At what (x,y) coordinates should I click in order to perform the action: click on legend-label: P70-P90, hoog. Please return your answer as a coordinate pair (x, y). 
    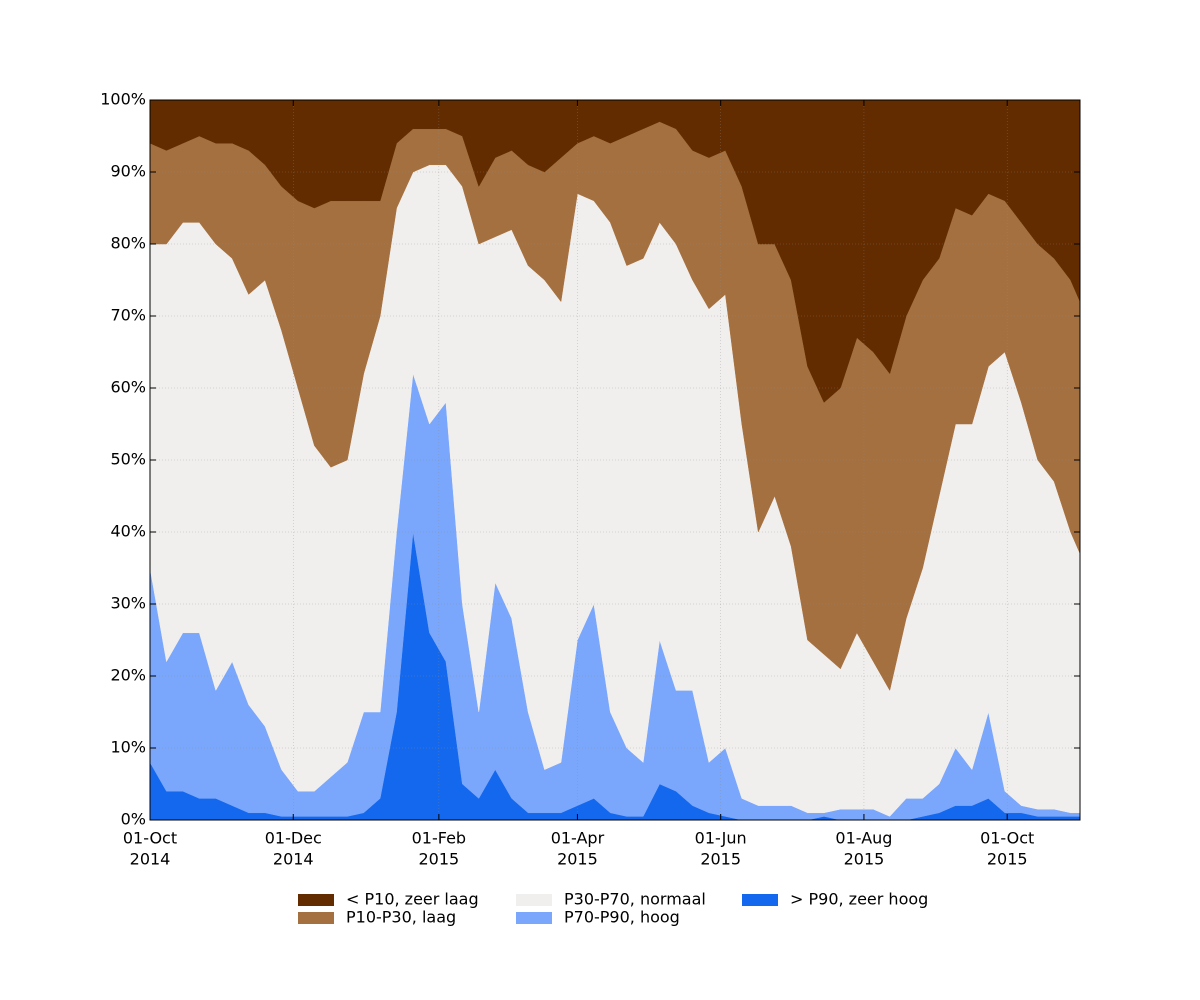
    Looking at the image, I should click on (622, 917).